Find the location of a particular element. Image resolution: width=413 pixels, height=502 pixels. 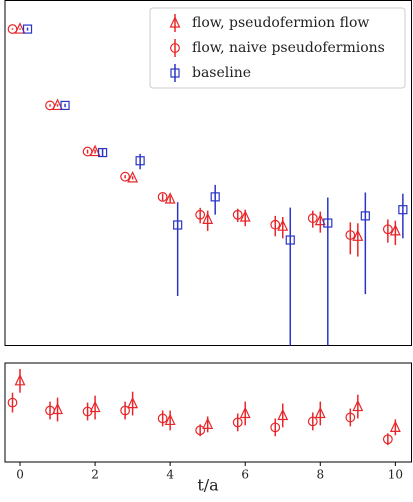

legend-box is located at coordinates (277, 48).